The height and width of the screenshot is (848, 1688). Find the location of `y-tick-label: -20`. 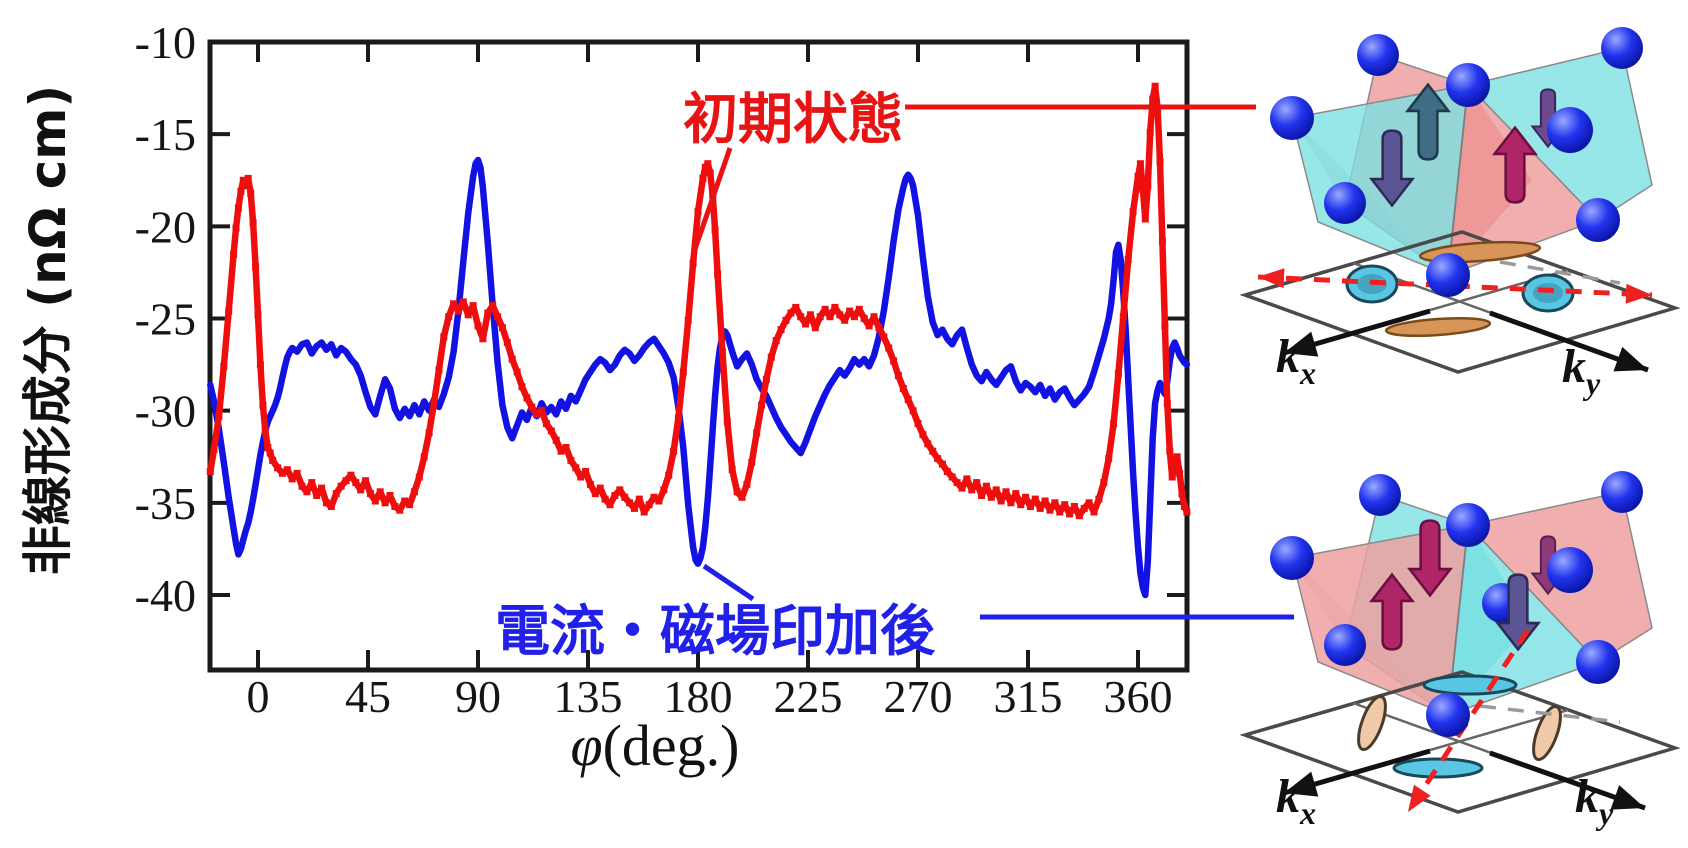

y-tick-label: -20 is located at coordinates (165, 226).